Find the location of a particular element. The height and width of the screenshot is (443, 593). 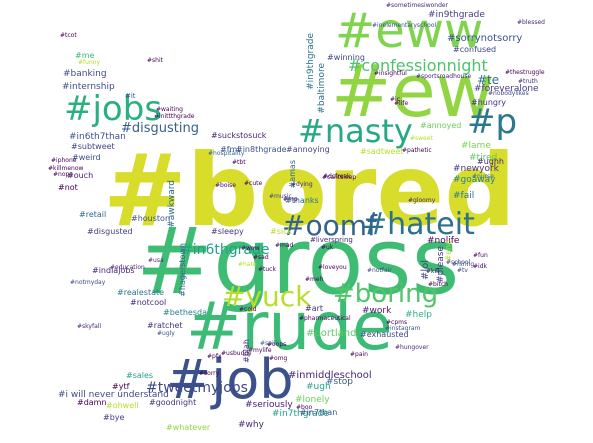

word-cantsleep: #cantsleep is located at coordinates (339, 177).